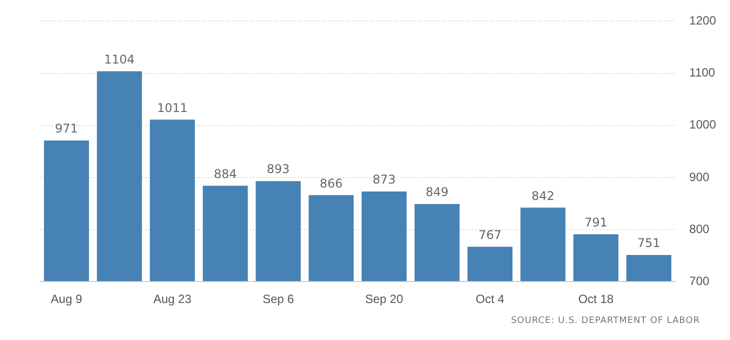 This screenshot has height=340, width=730. What do you see at coordinates (702, 73) in the screenshot?
I see `y-tick-label: 1100` at bounding box center [702, 73].